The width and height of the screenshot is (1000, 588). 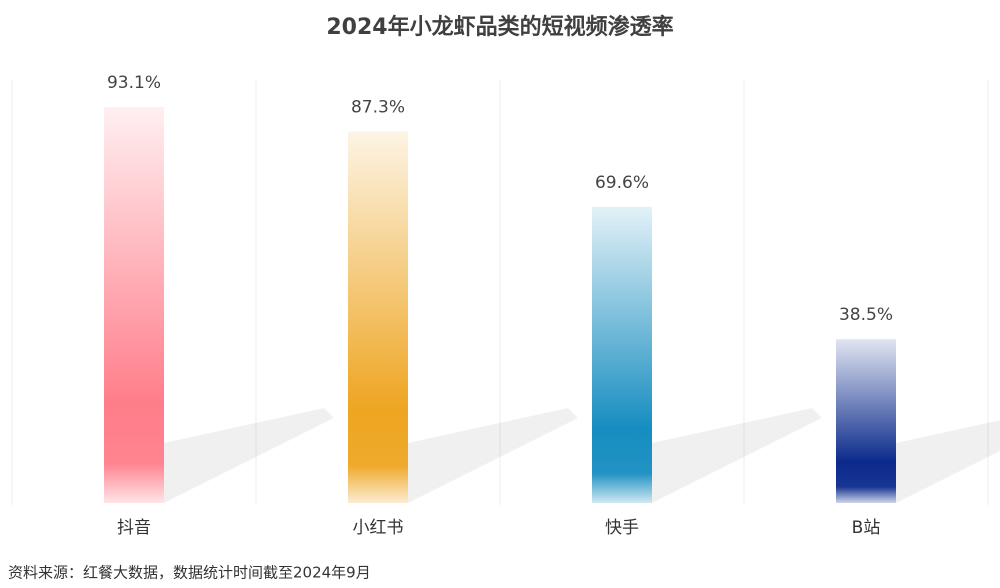 What do you see at coordinates (378, 528) in the screenshot?
I see `x-tick-label: 小红书` at bounding box center [378, 528].